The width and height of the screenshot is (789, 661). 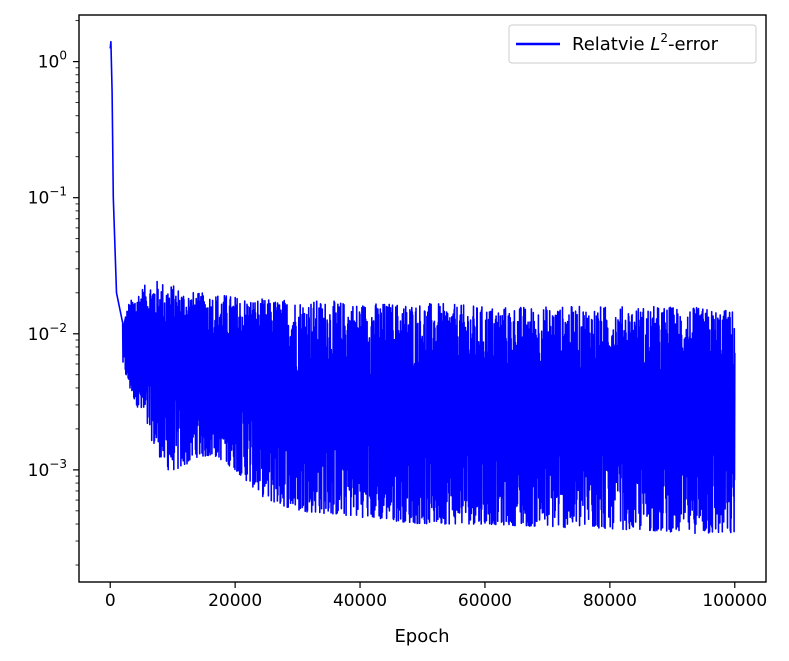 I want to click on x-tick-label: 20000, so click(x=235, y=601).